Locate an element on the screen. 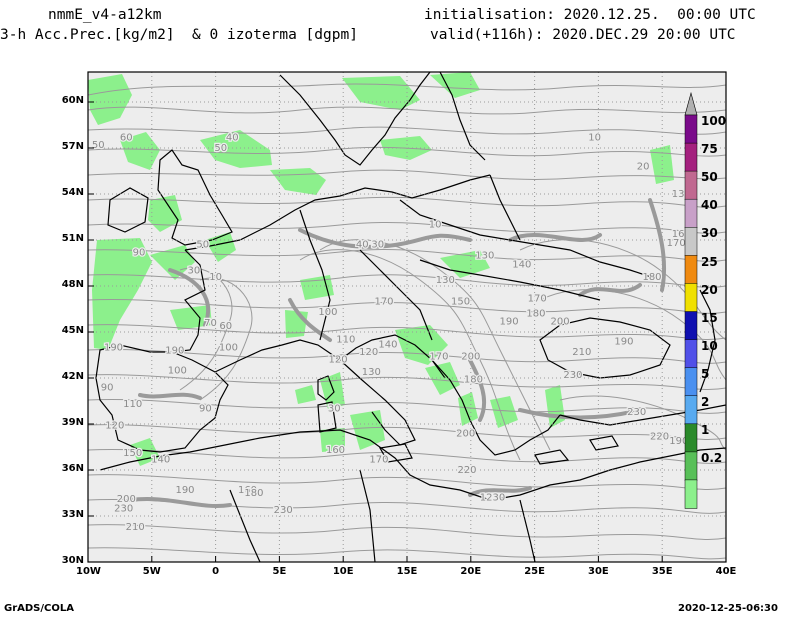 The image size is (800, 618). init-time: initialisation: 2020.12.25. 00:00 UTC is located at coordinates (590, 15).